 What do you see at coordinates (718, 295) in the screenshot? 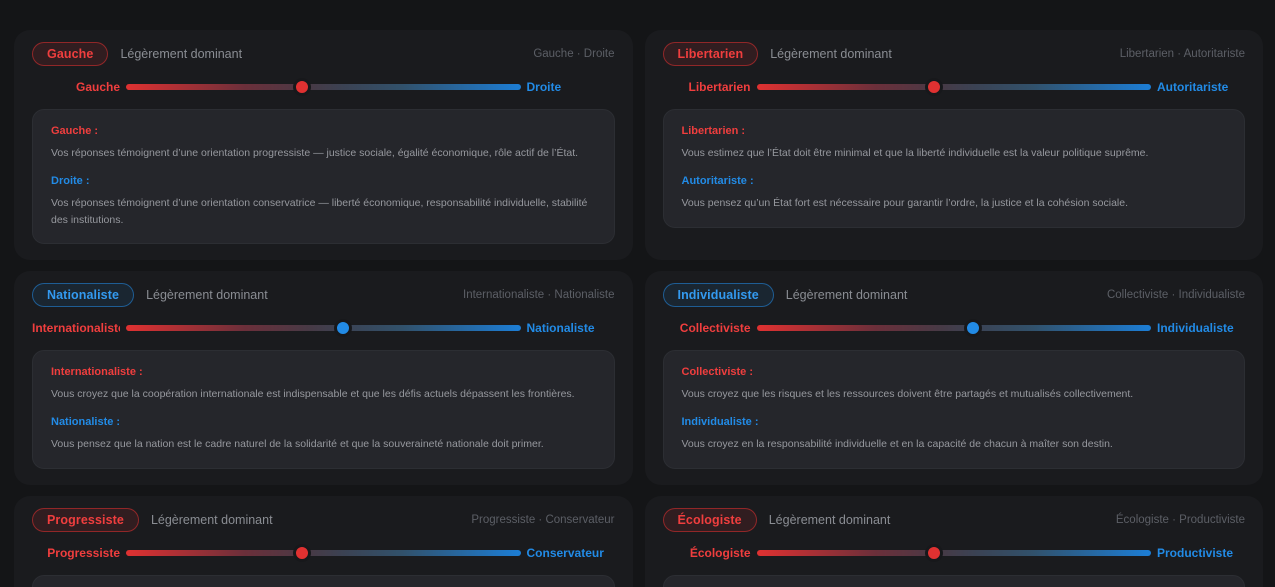
I see `dominant-badge: Individualiste` at bounding box center [718, 295].